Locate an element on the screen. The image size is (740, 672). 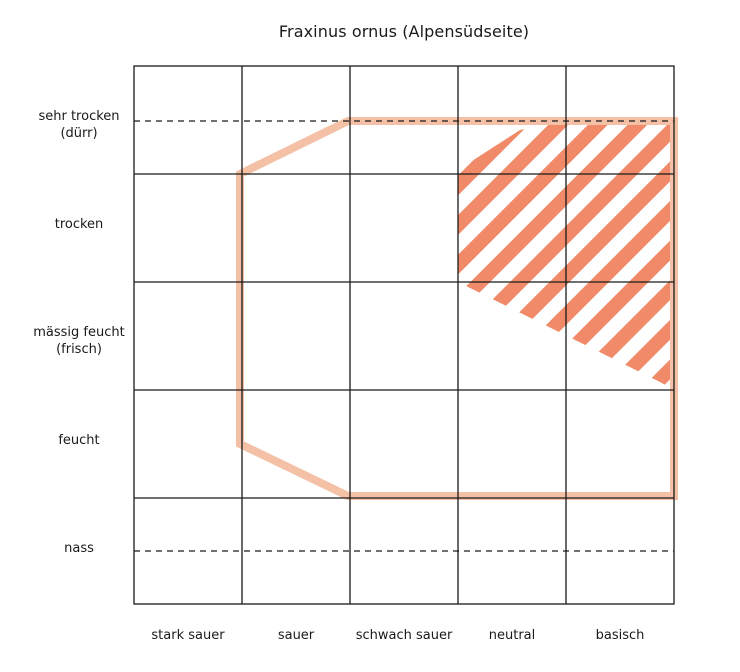
row-label-line: feucht is located at coordinates (79, 440).